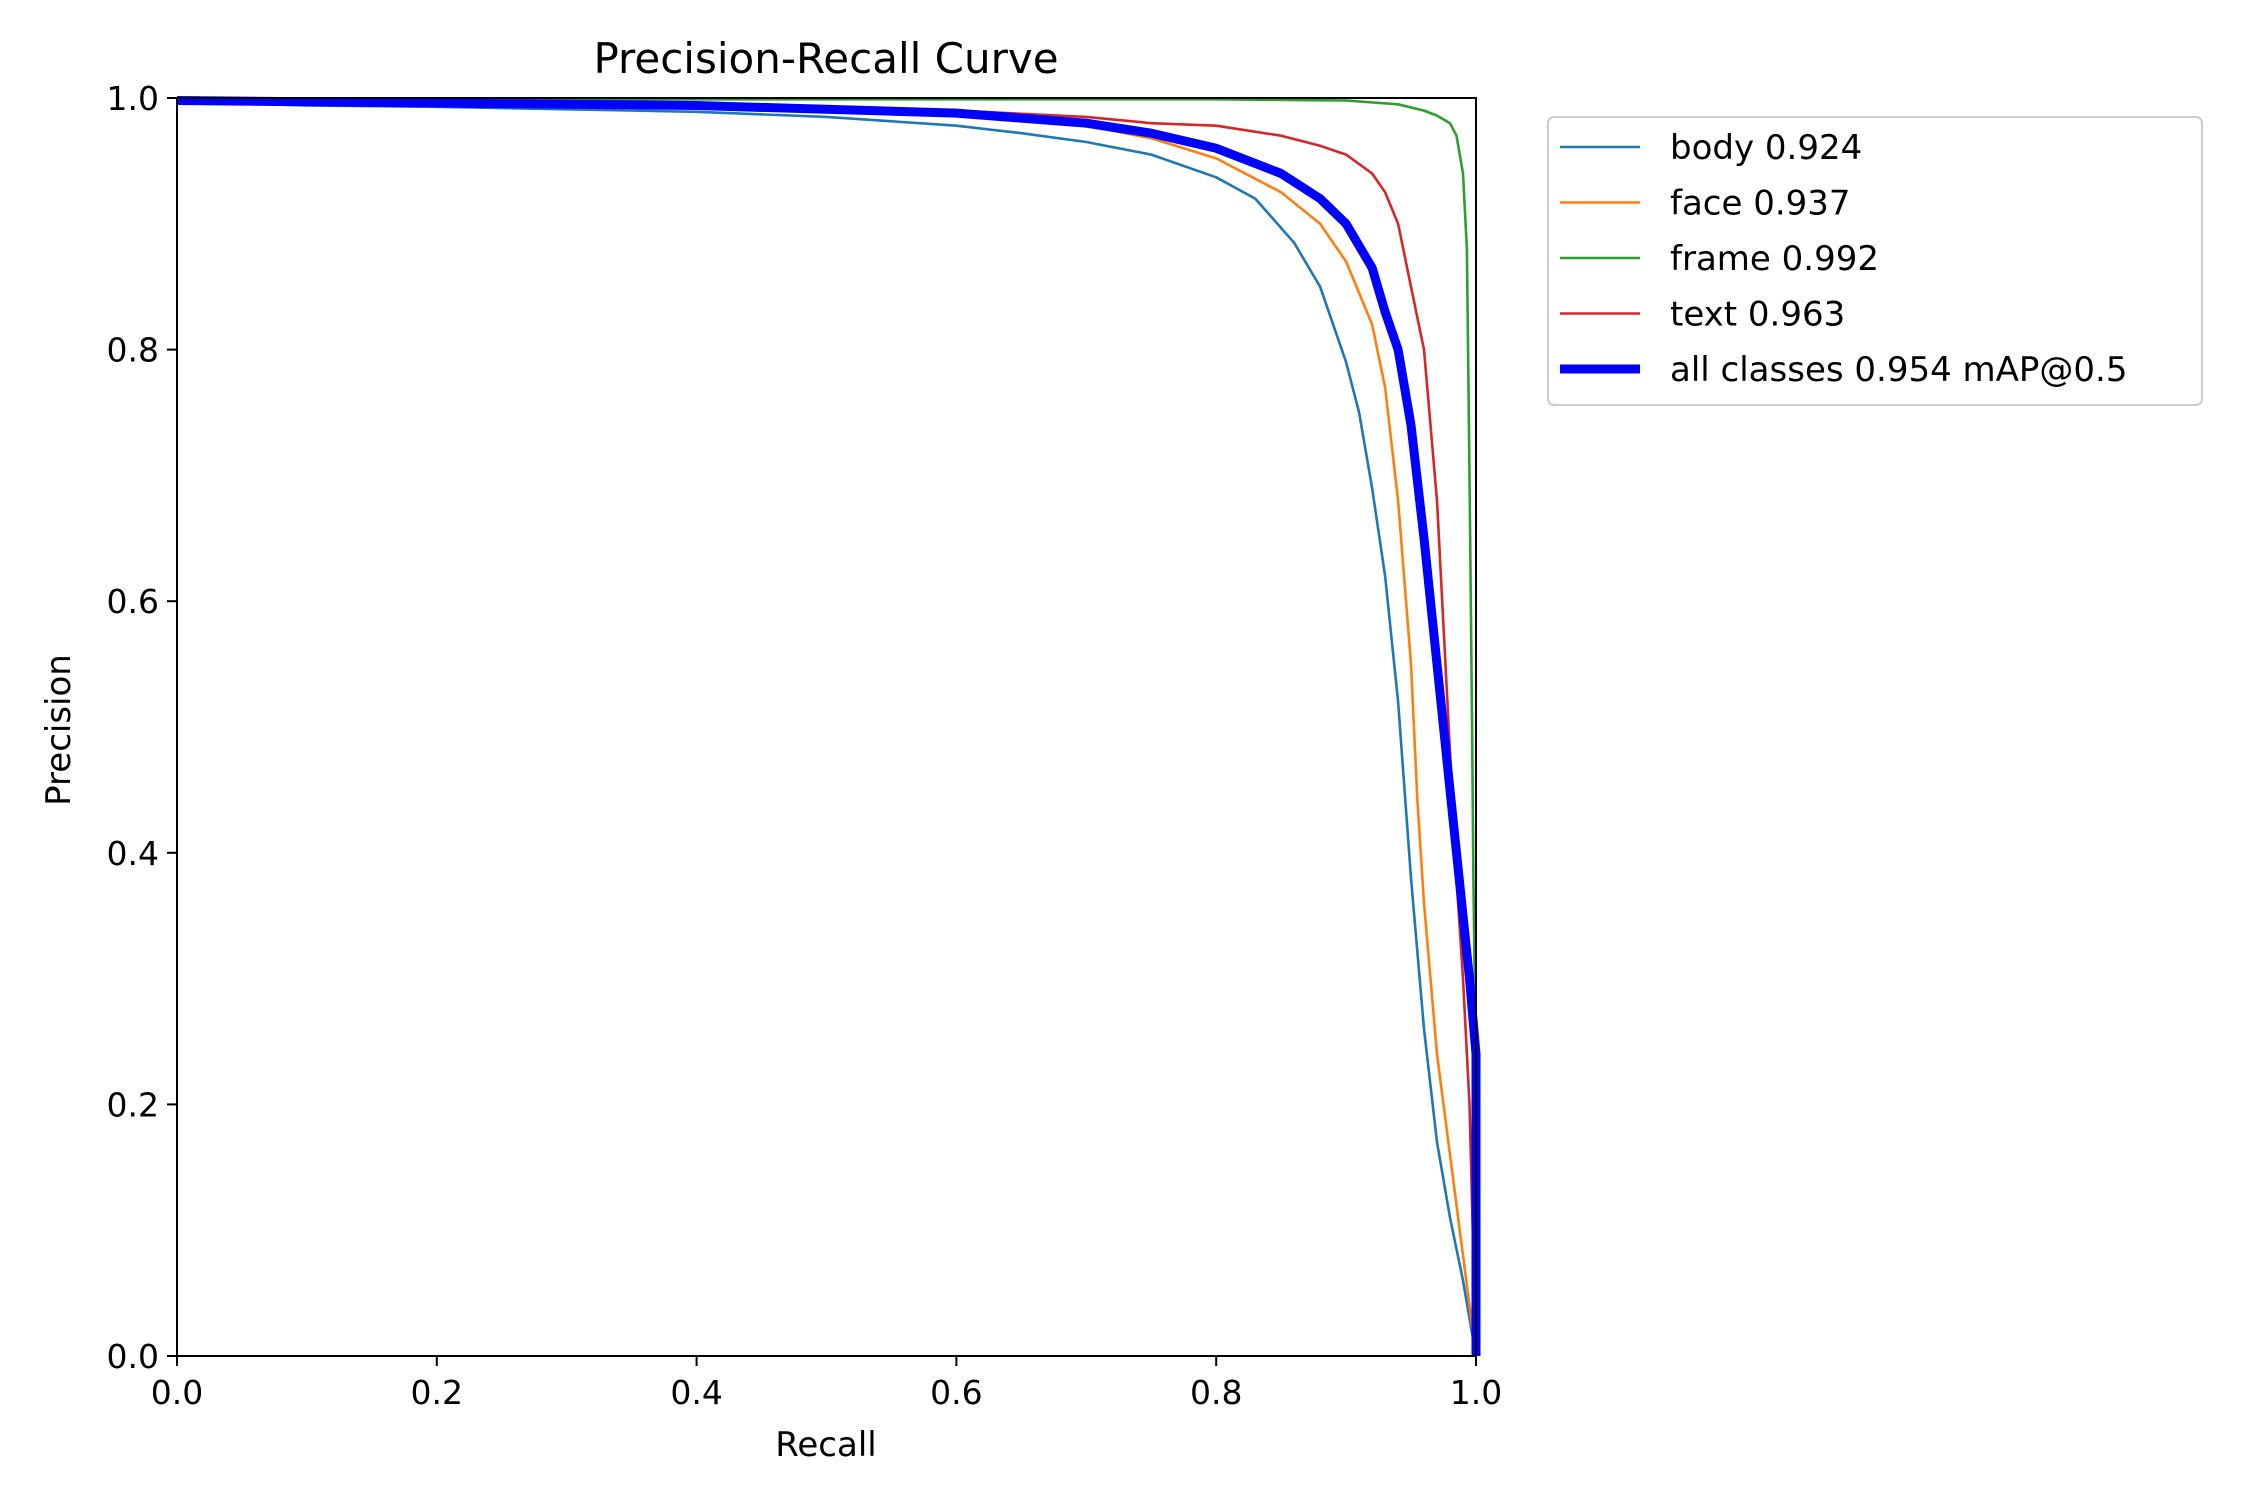 Image resolution: width=2250 pixels, height=1505 pixels. Describe the element at coordinates (133, 1356) in the screenshot. I see `y-tick-label-0: 0.0` at that location.